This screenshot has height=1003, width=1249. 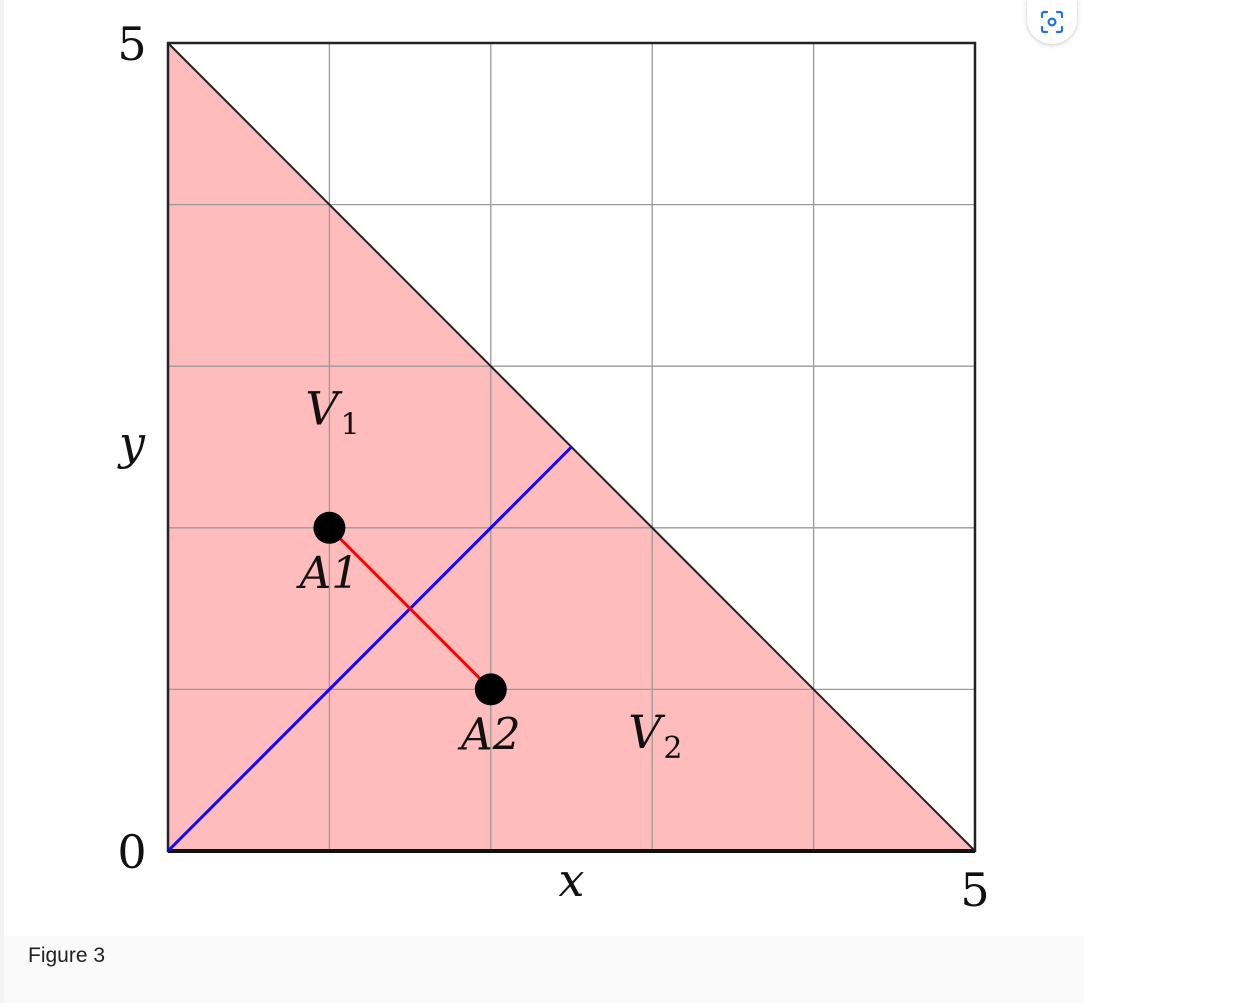 What do you see at coordinates (655, 735) in the screenshot?
I see `region-label-v2: V2` at bounding box center [655, 735].